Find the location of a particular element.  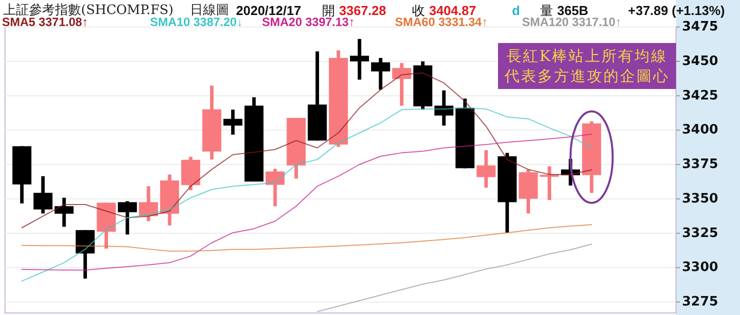

text: +37.89 (+1.13%) is located at coordinates (676, 10).